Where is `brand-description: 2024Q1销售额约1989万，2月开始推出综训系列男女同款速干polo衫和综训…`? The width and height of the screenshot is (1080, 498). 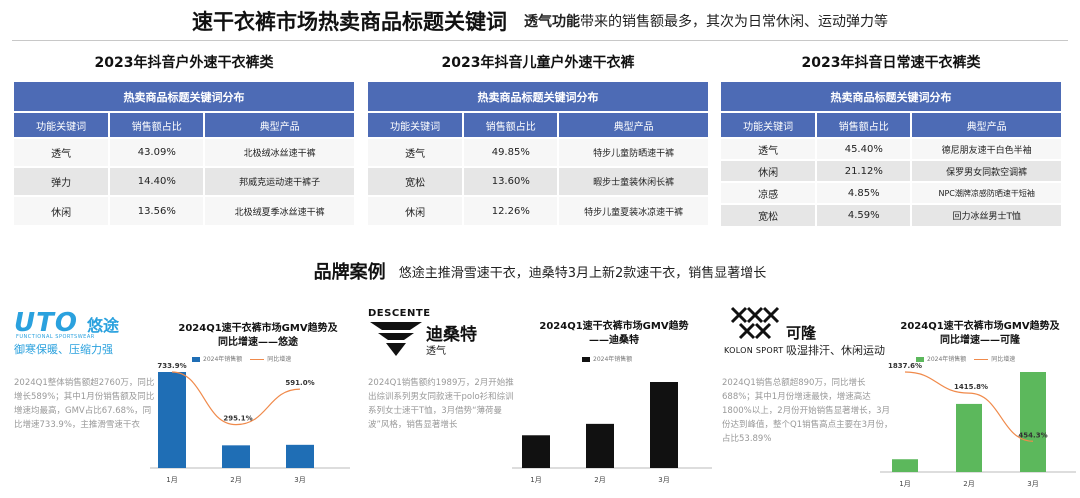 brand-description: 2024Q1销售额约1989万，2月开始推出综训系列男女同款速干polo衫和综训… is located at coordinates (441, 404).